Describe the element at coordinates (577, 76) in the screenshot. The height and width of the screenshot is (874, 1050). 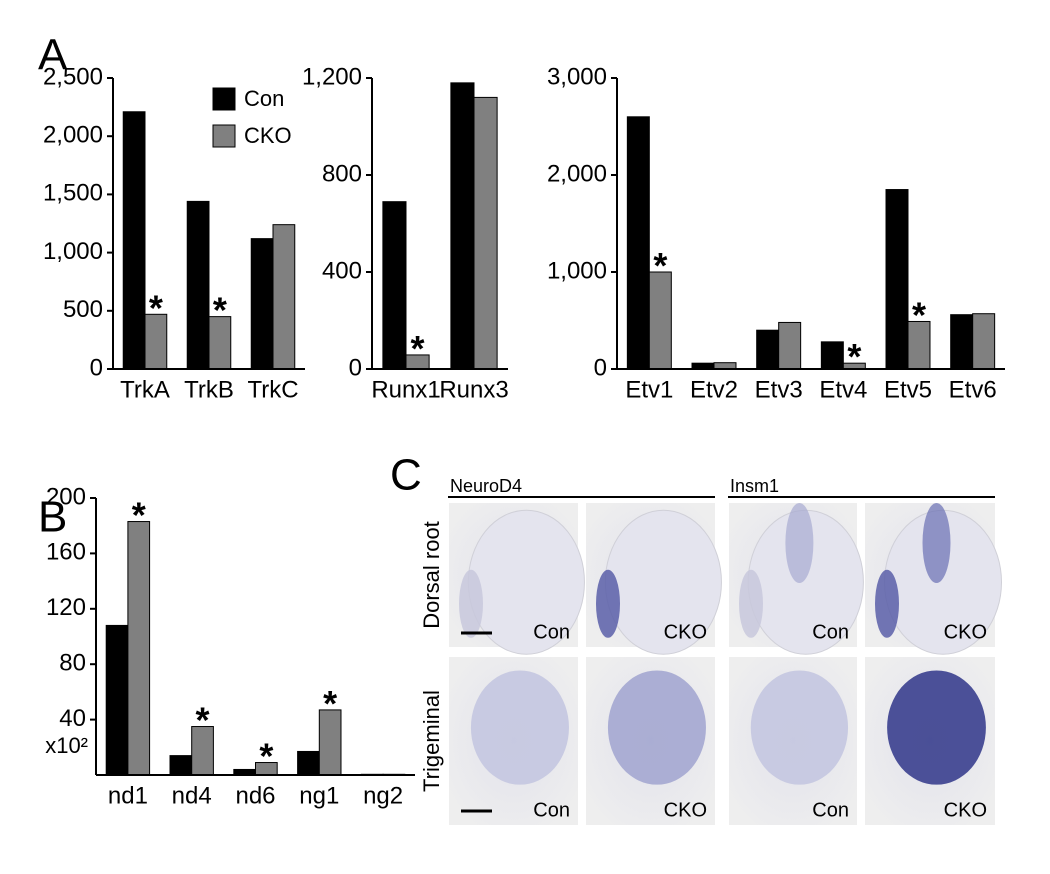
I see `y-tick-label: 3,000` at that location.